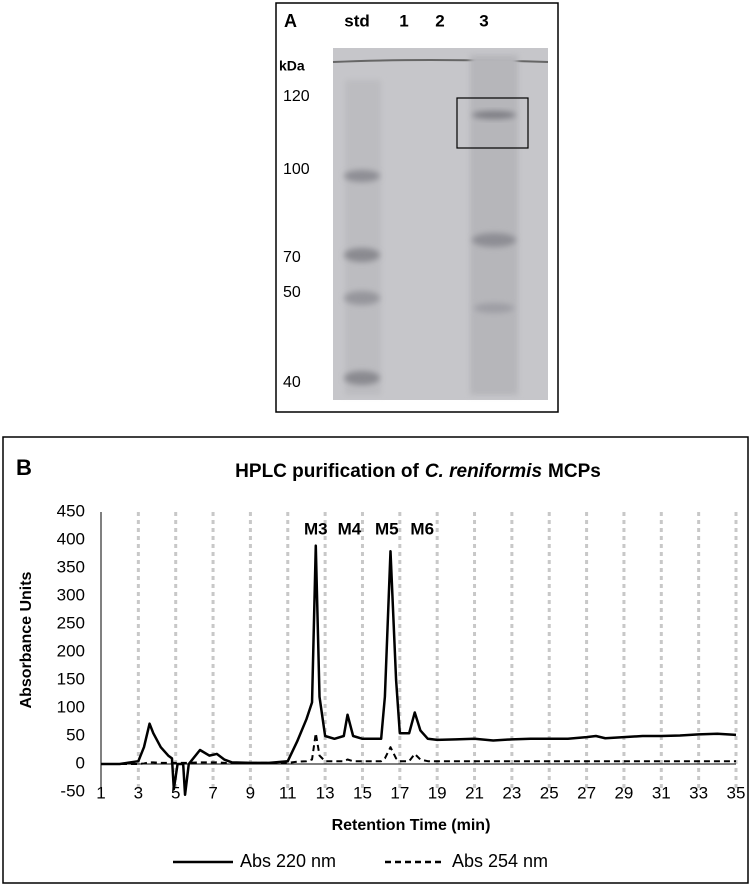 The width and height of the screenshot is (754, 887). Describe the element at coordinates (71, 650) in the screenshot. I see `y-tick-label: 200` at that location.